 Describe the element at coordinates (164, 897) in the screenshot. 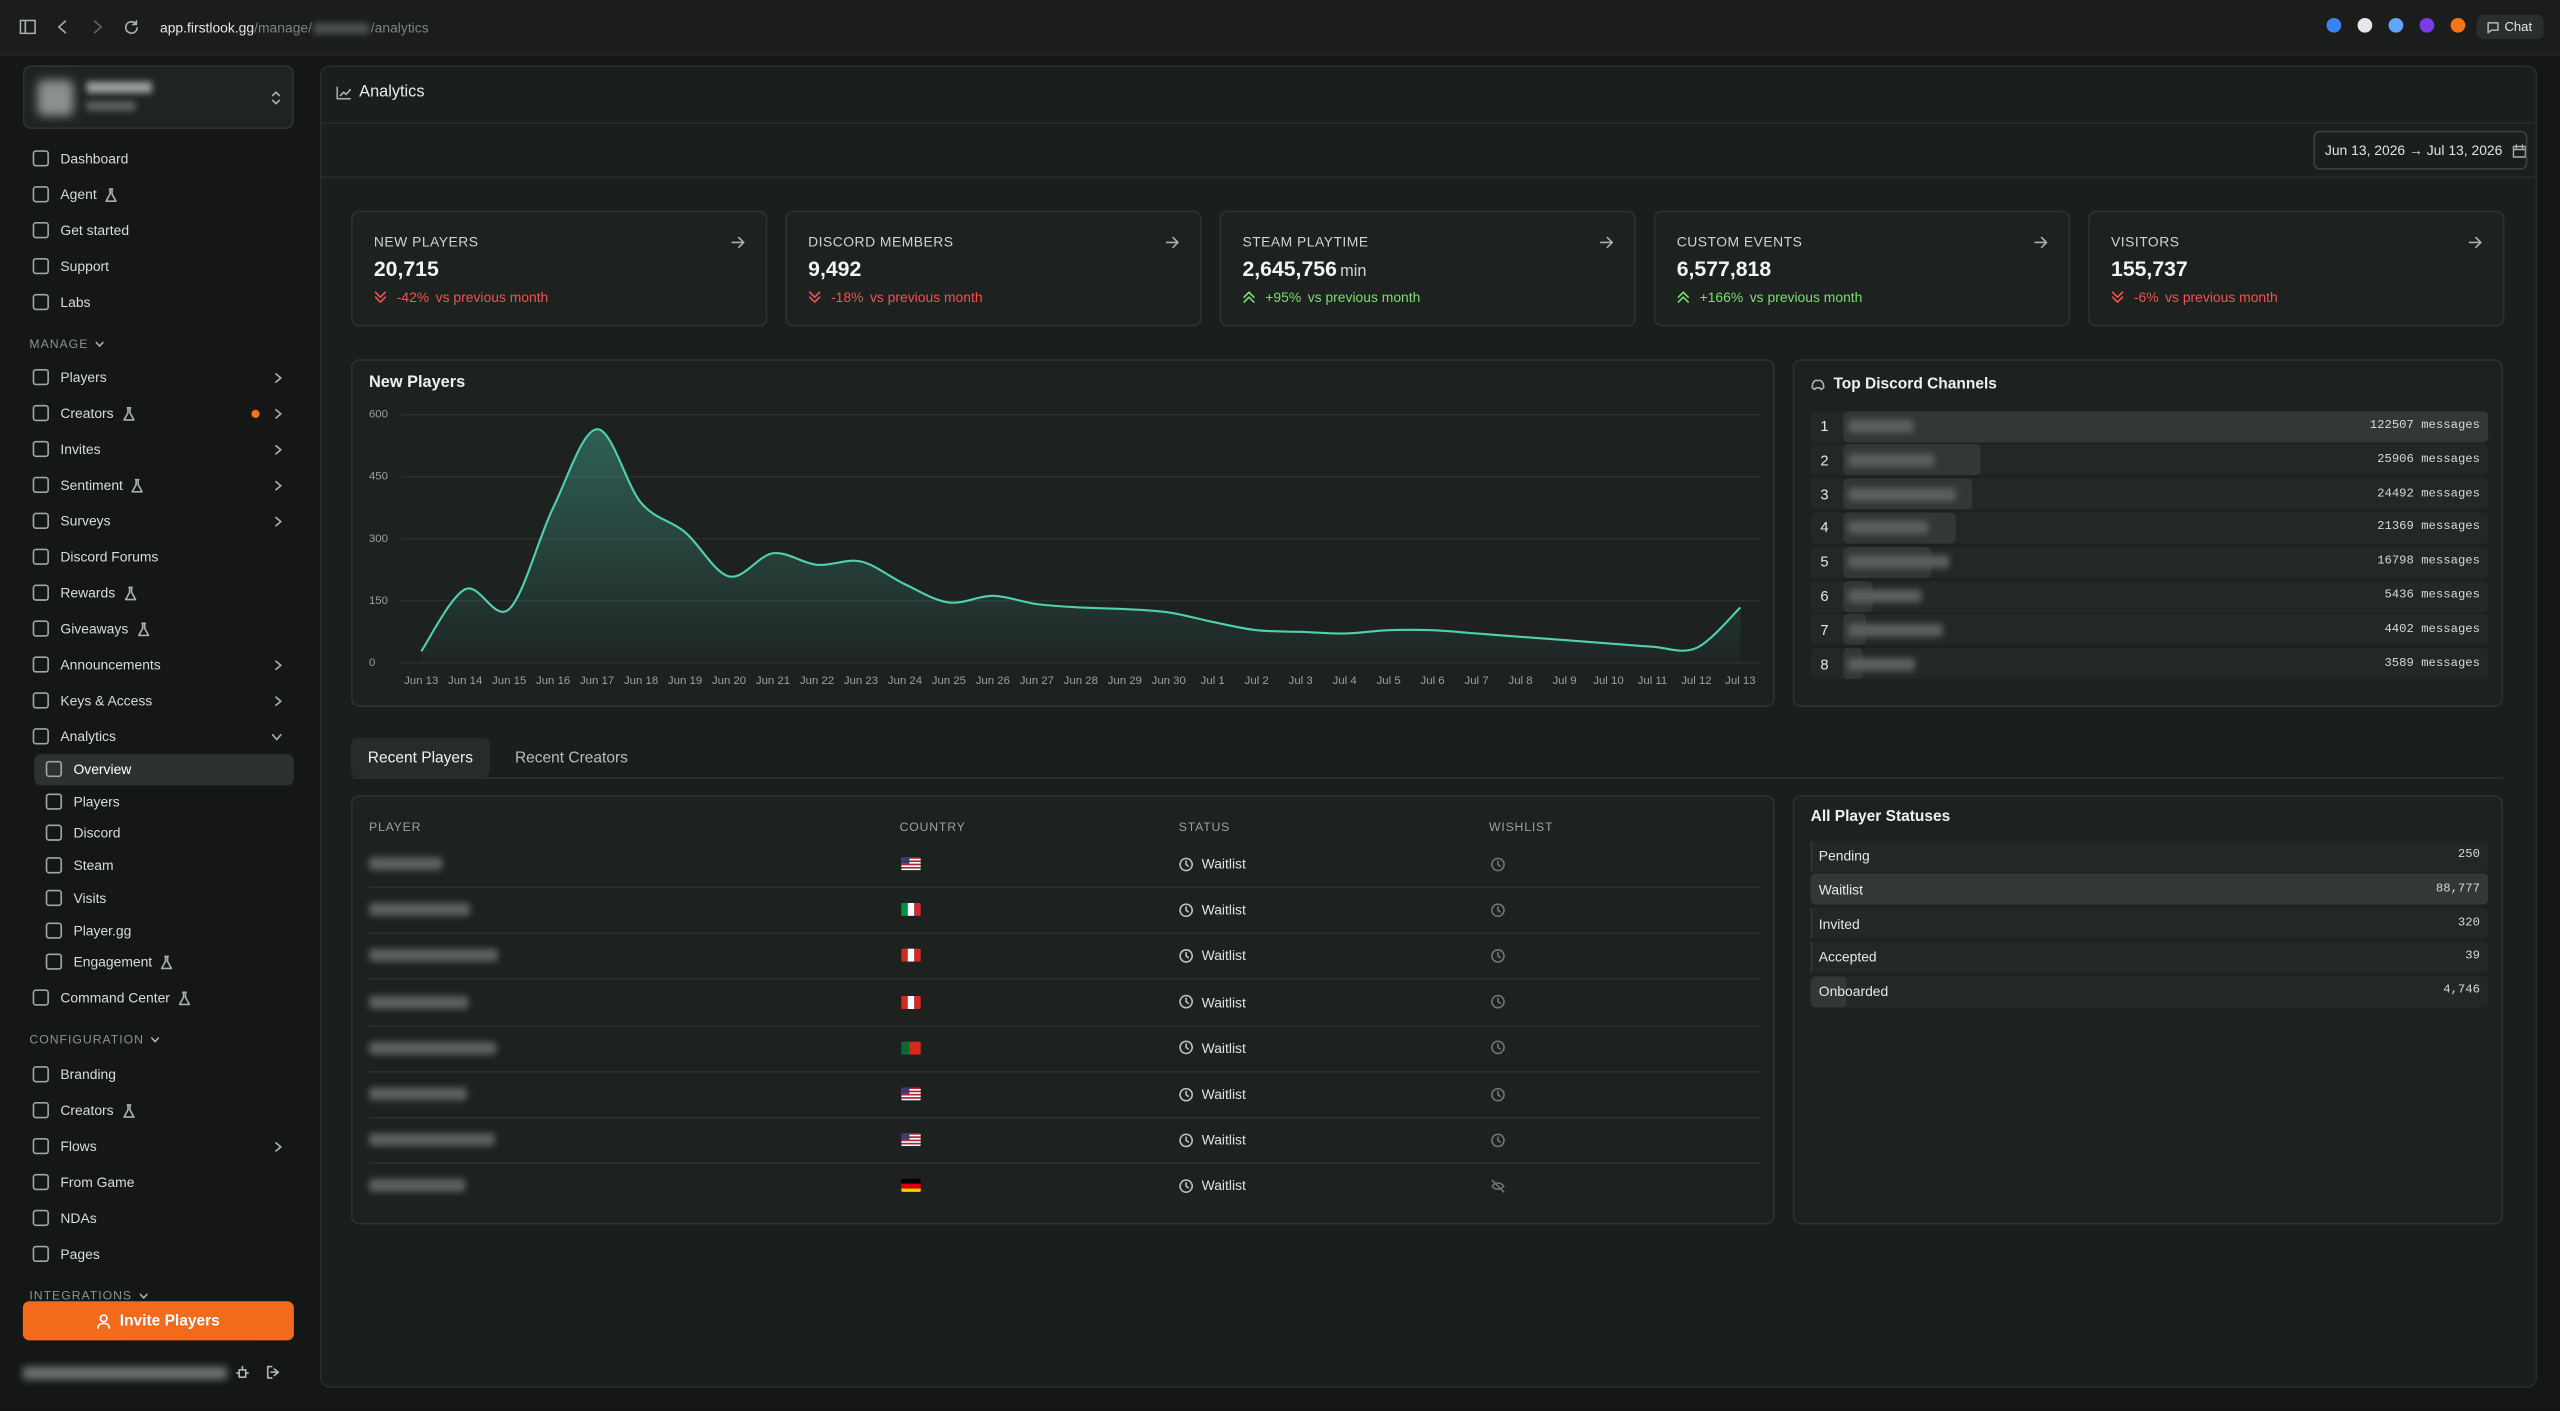

I see `nav-item: Visits` at that location.